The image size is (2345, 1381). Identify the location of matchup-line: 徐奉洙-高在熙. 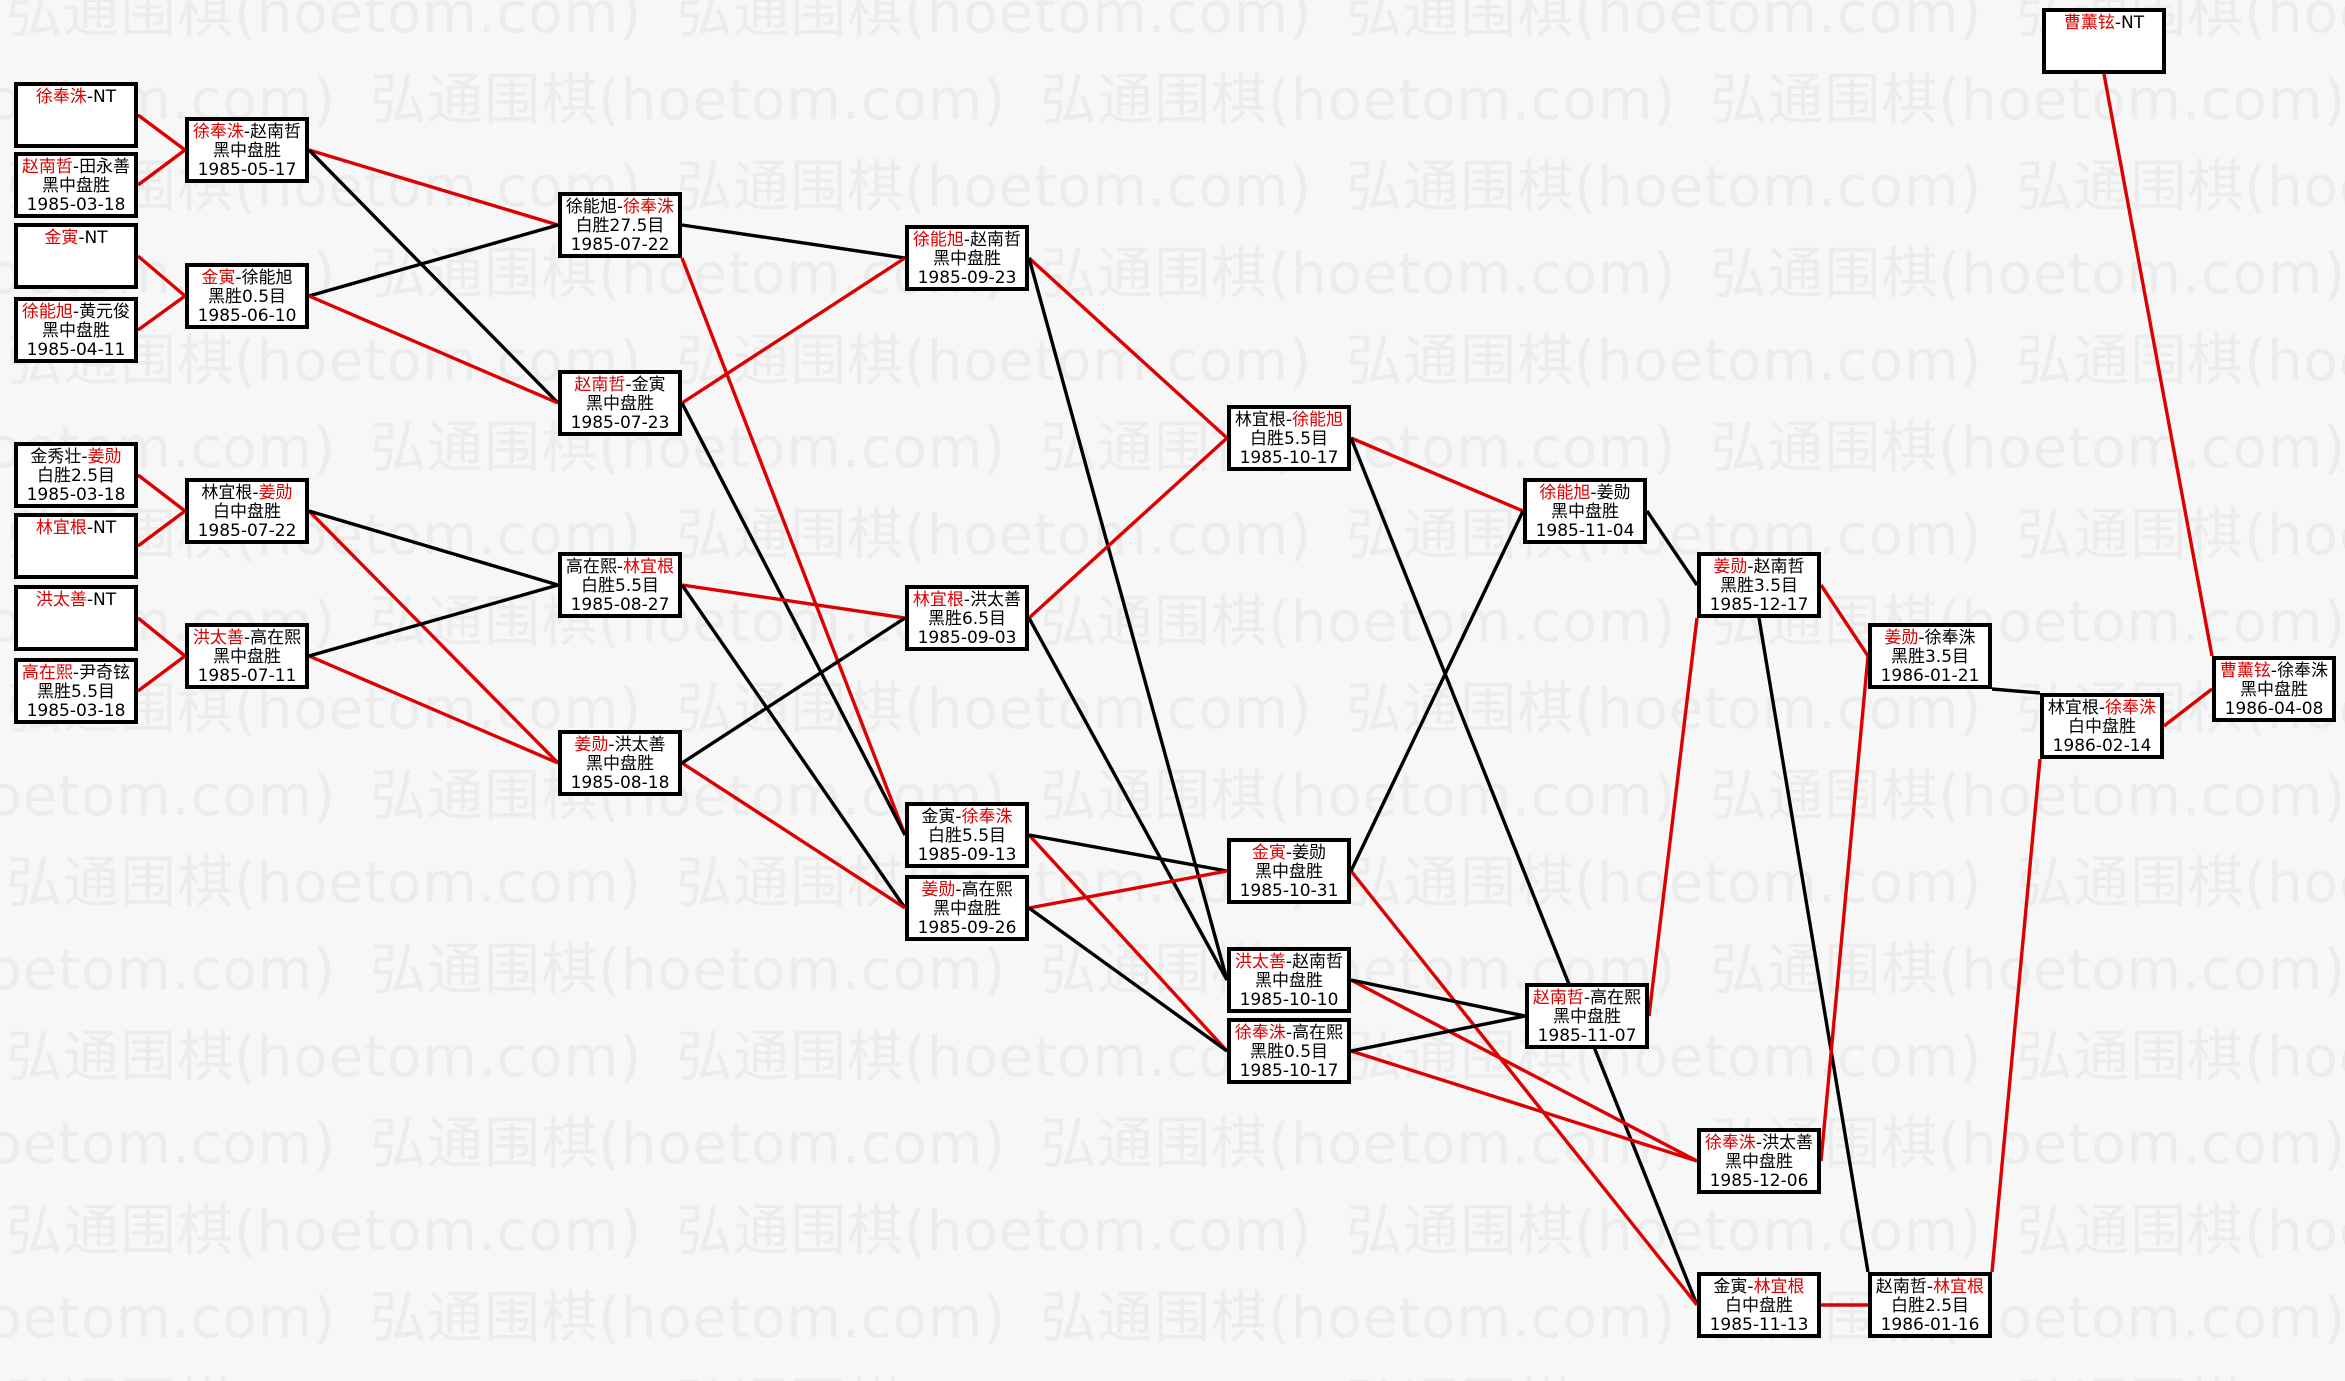
(1289, 1033).